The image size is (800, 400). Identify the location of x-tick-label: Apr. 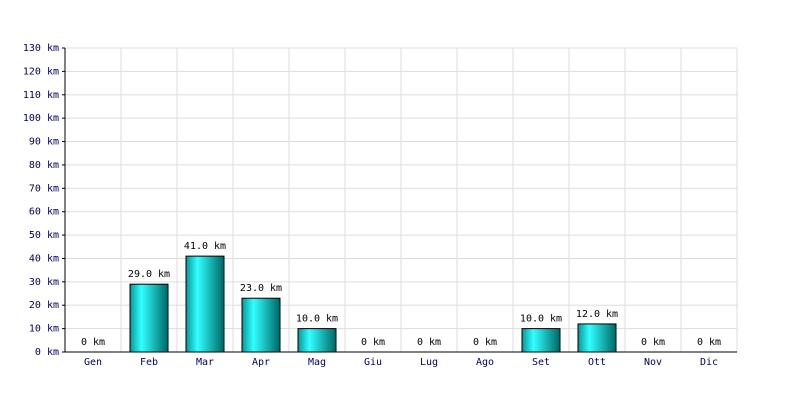
(261, 362).